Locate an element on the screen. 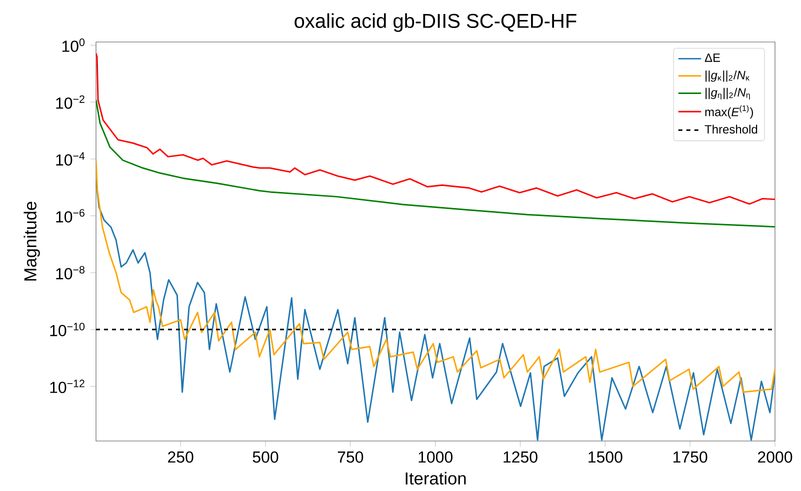  legend-label: ||g$_{κ}$||$_{2}$/N$_{κ}$ is located at coordinates (728, 76).